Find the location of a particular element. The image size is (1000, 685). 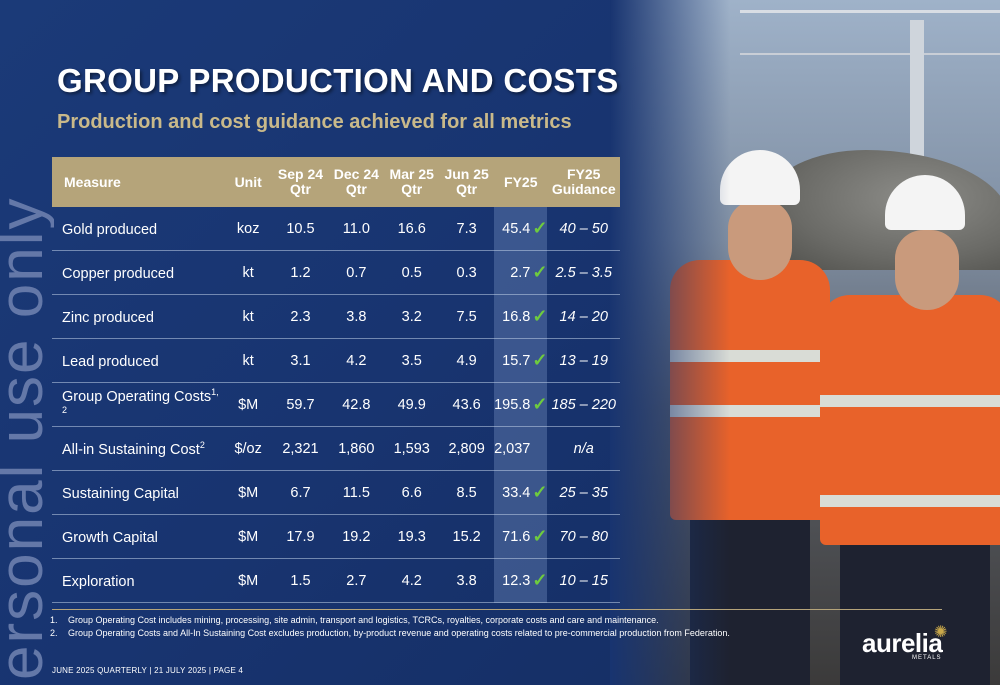

cell-dec24: 0.7 is located at coordinates (356, 272).